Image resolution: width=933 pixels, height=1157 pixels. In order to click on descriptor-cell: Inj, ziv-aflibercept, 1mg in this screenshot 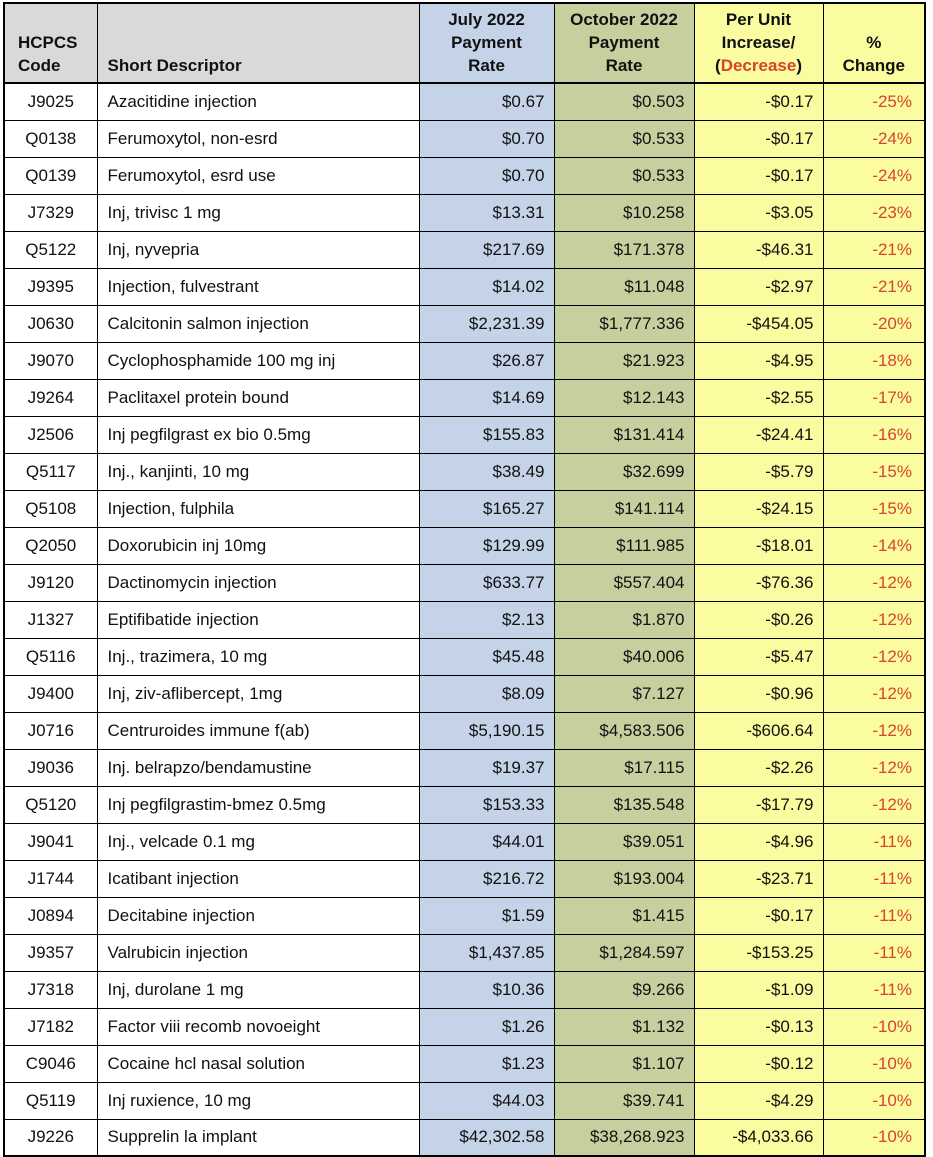, I will do `click(258, 693)`.